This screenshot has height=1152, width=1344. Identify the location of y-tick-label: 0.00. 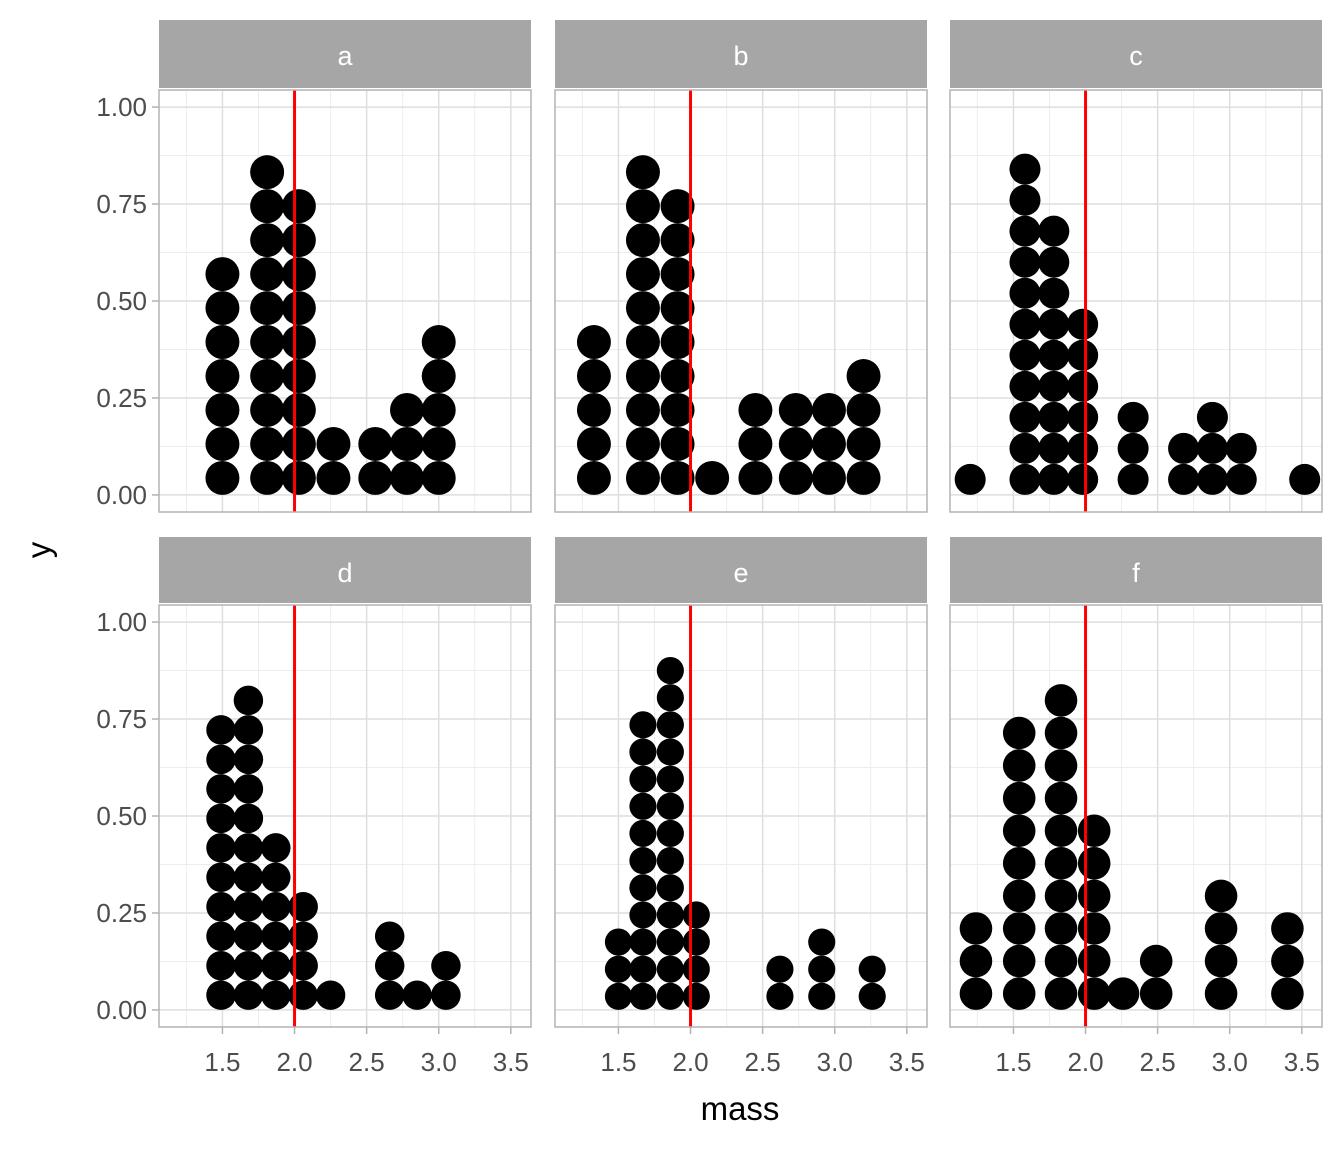
(121, 1010).